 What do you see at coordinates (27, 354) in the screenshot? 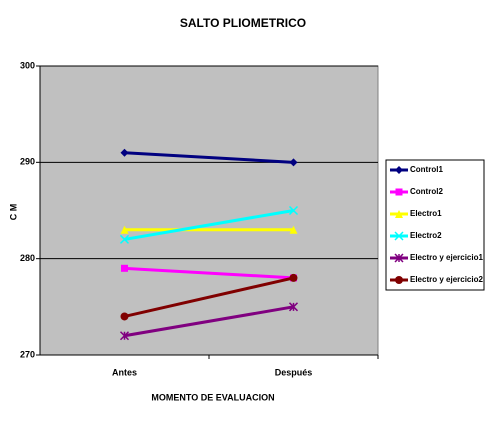
I see `y-tick-label: 270` at bounding box center [27, 354].